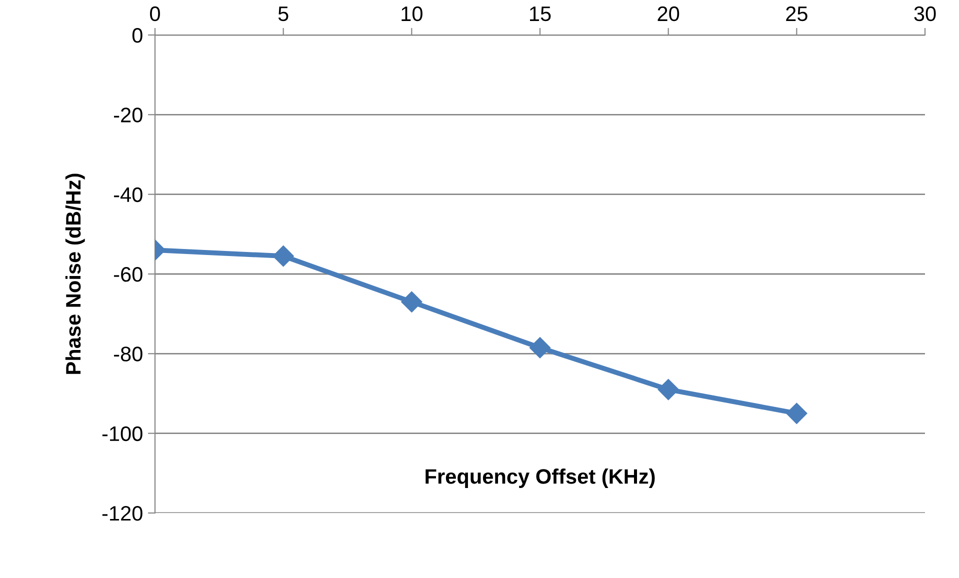  What do you see at coordinates (128, 194) in the screenshot?
I see `y-tick-label: -40` at bounding box center [128, 194].